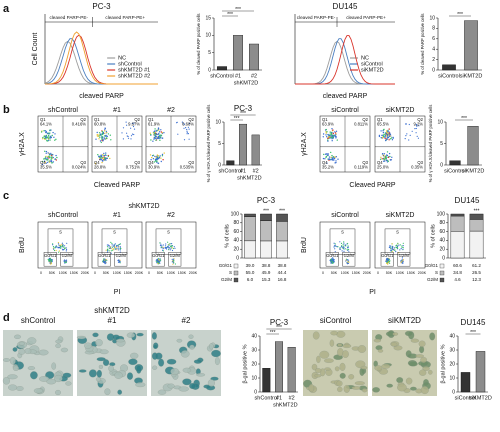 The image size is (500, 432). What do you see at coordinates (112, 320) in the screenshot?
I see `image-title: #1` at bounding box center [112, 320].